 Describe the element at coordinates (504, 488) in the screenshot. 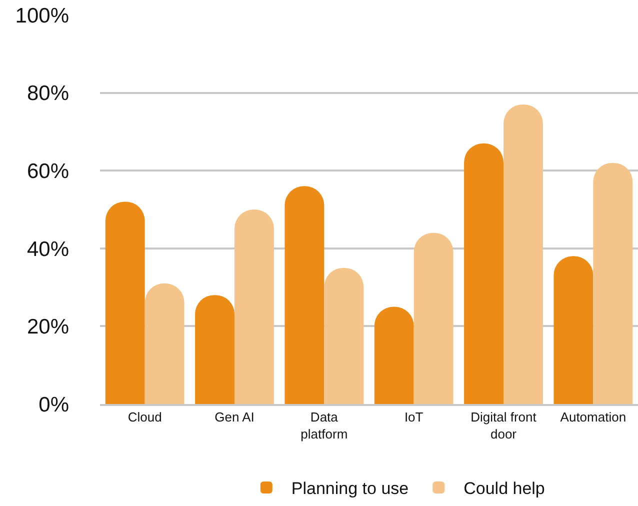

I see `legend-label: Could help` at that location.